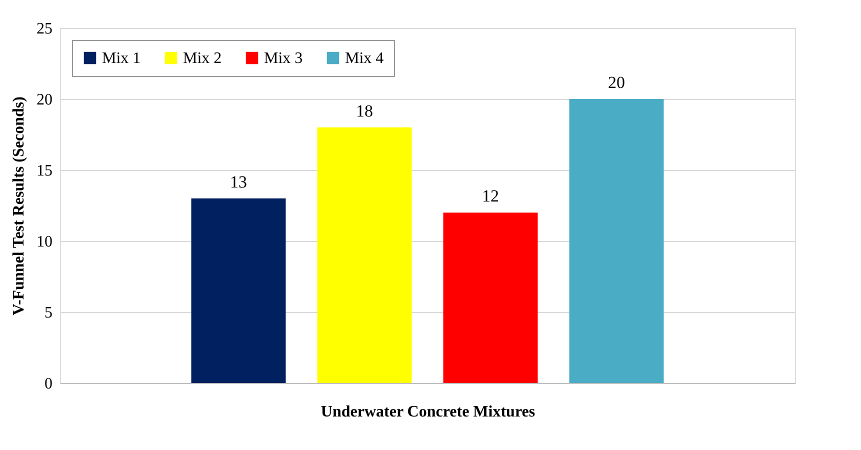 This screenshot has height=450, width=861. I want to click on legend-label: Mix 2, so click(202, 58).